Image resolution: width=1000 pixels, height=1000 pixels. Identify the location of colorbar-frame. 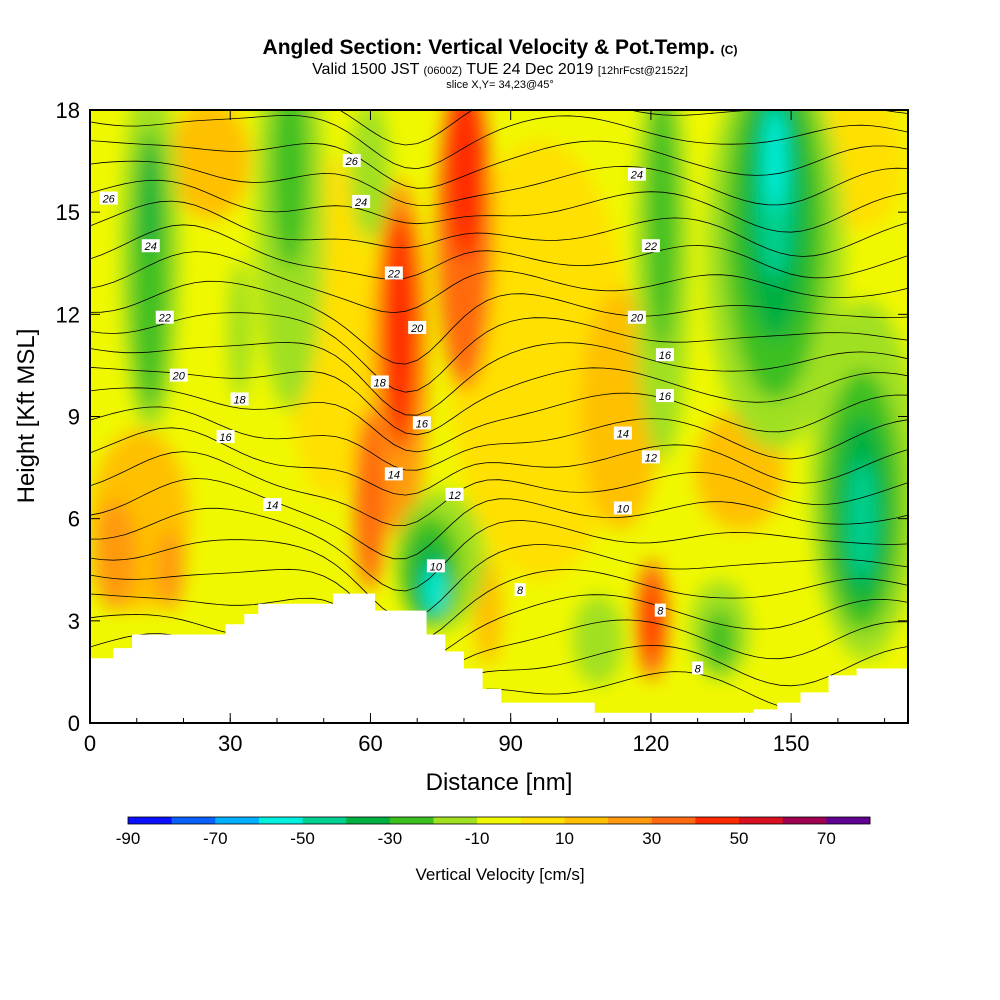
(499, 820).